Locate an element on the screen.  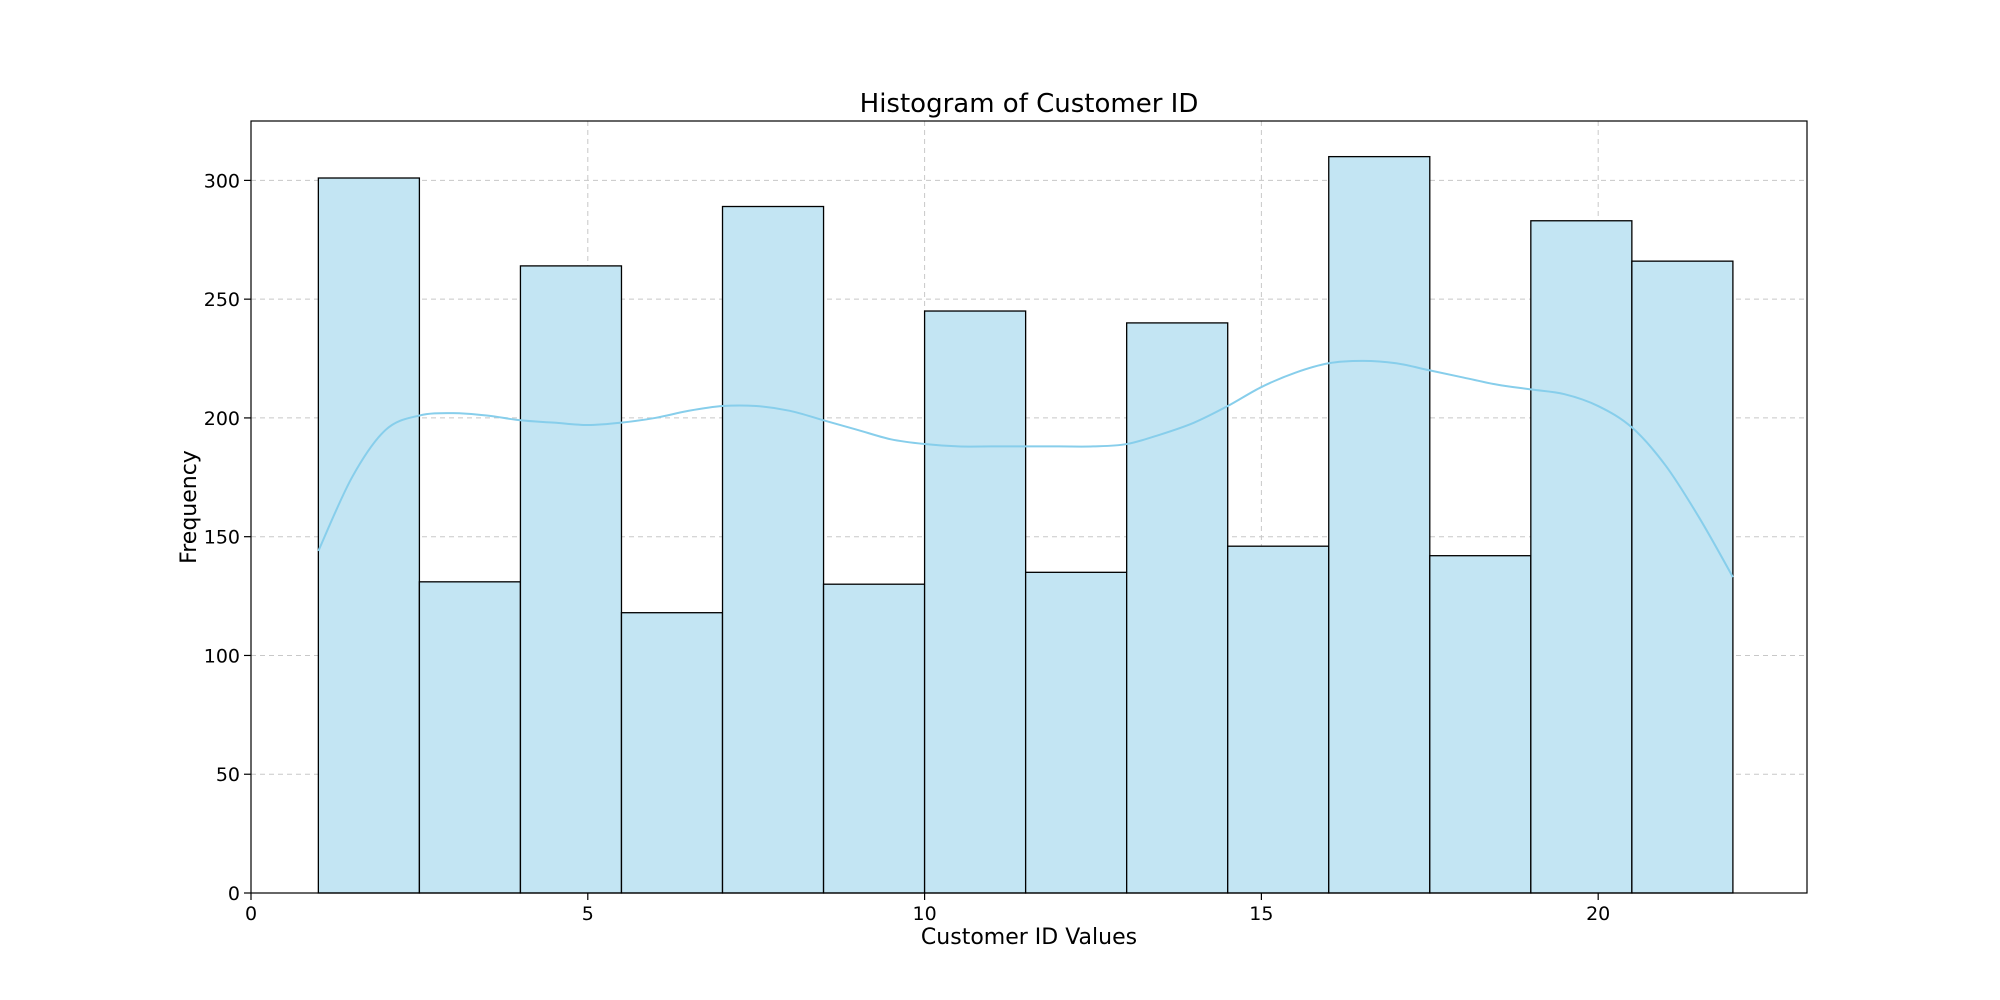
y-tick-label: 50 is located at coordinates (228, 775).